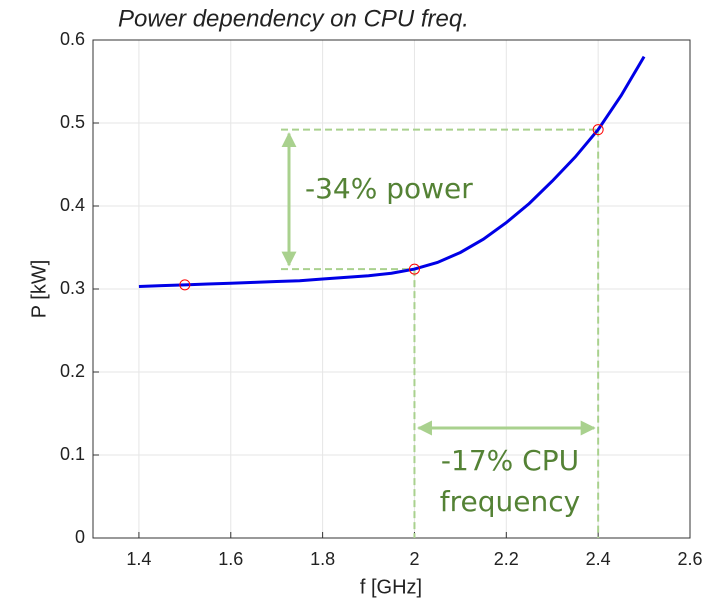  I want to click on x-tick-label: 2, so click(414, 559).